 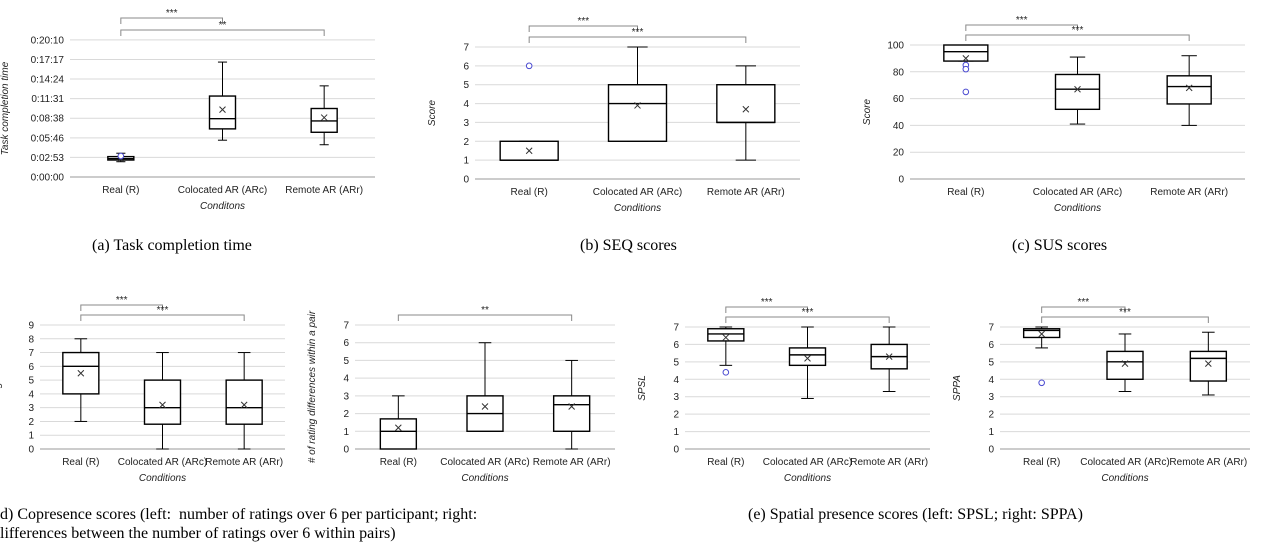 I want to click on y-tick-label: 60, so click(x=899, y=99).